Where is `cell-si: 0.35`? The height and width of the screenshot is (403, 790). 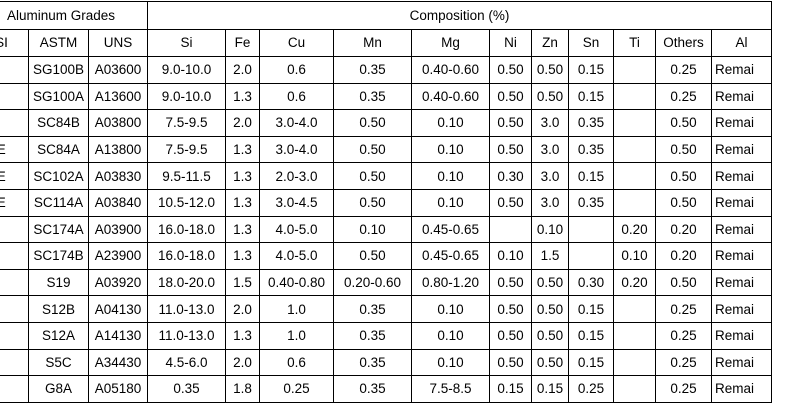 cell-si: 0.35 is located at coordinates (186, 389).